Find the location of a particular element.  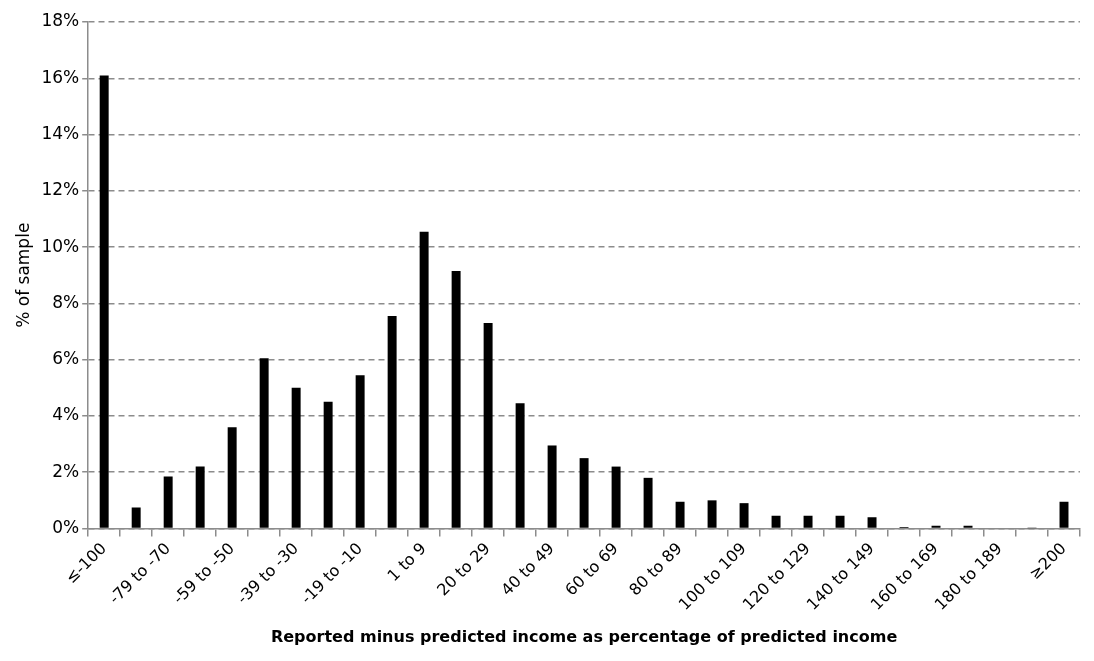

y-tick-label: 0% is located at coordinates (66, 526).